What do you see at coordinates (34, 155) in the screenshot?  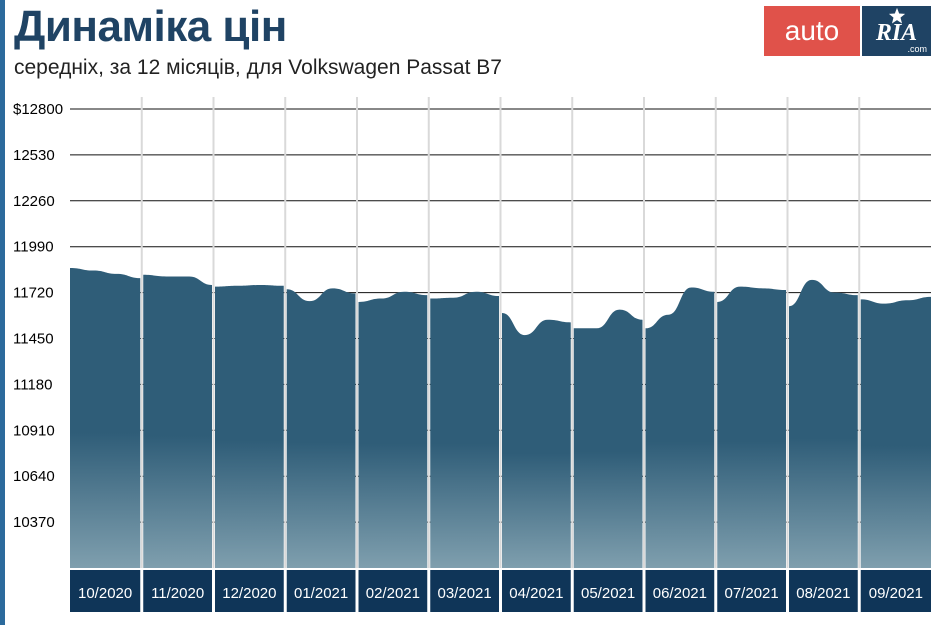 I see `y-tick-label: 12530` at bounding box center [34, 155].